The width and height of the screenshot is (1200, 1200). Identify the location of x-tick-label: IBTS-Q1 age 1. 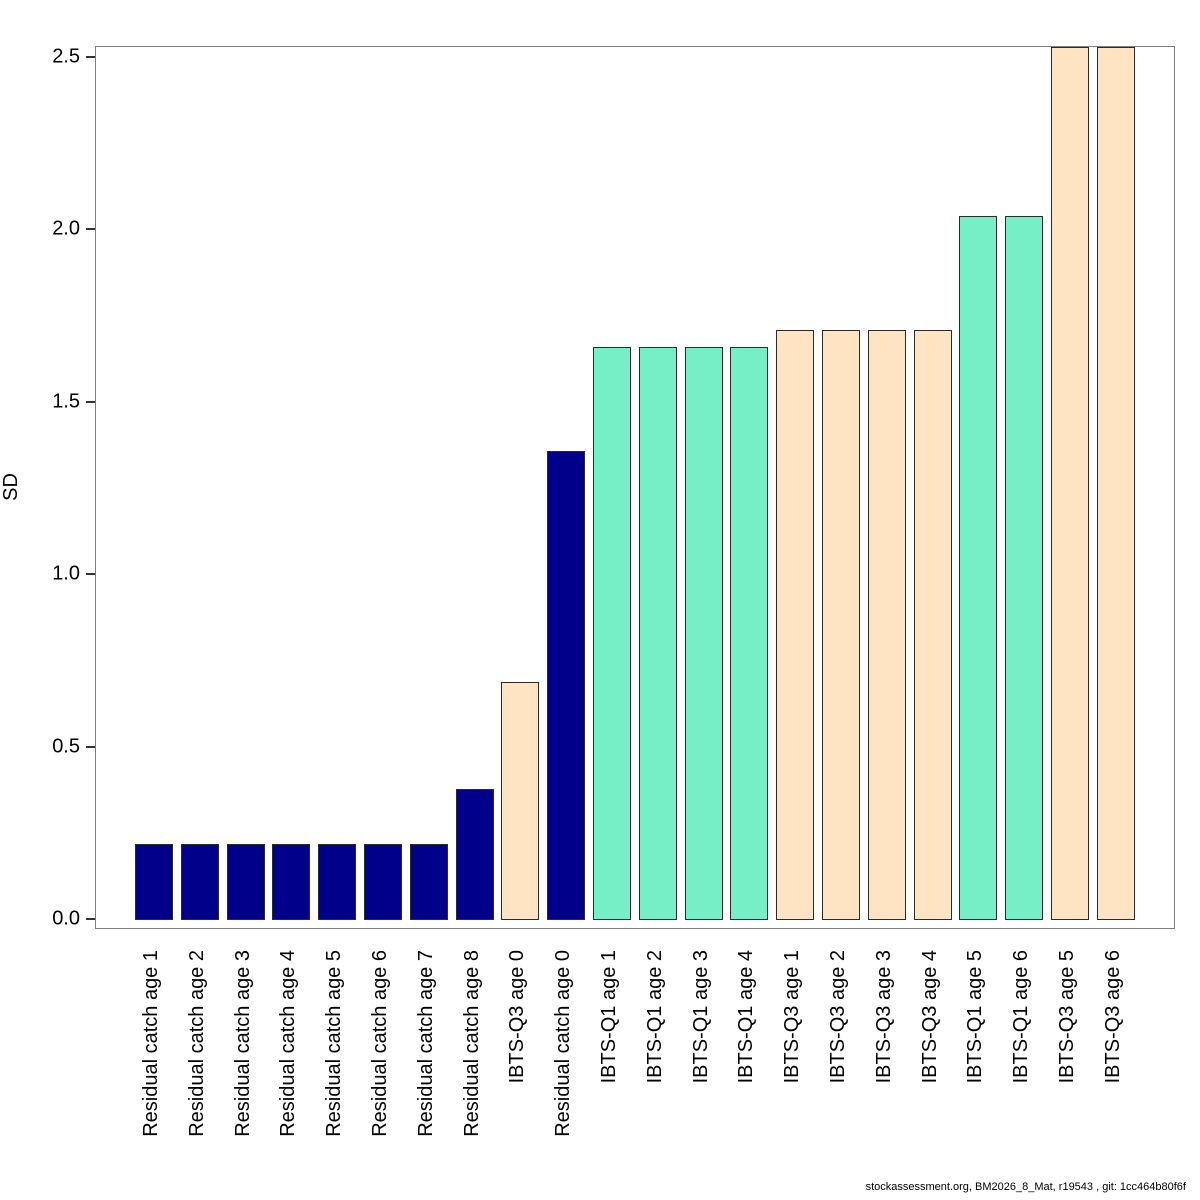
(609, 1017).